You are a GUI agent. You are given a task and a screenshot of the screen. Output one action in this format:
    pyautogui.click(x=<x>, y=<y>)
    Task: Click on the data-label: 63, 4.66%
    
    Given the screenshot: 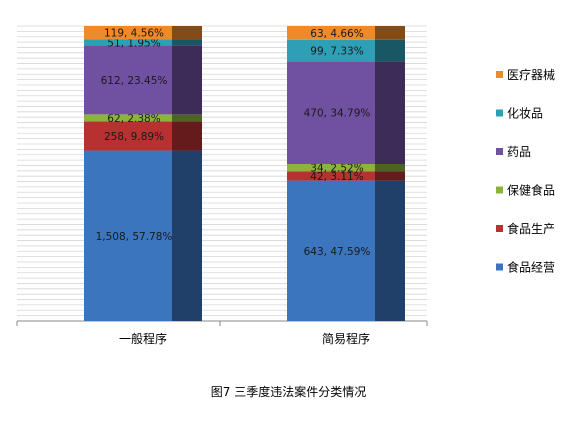 What is the action you would take?
    pyautogui.click(x=336, y=34)
    